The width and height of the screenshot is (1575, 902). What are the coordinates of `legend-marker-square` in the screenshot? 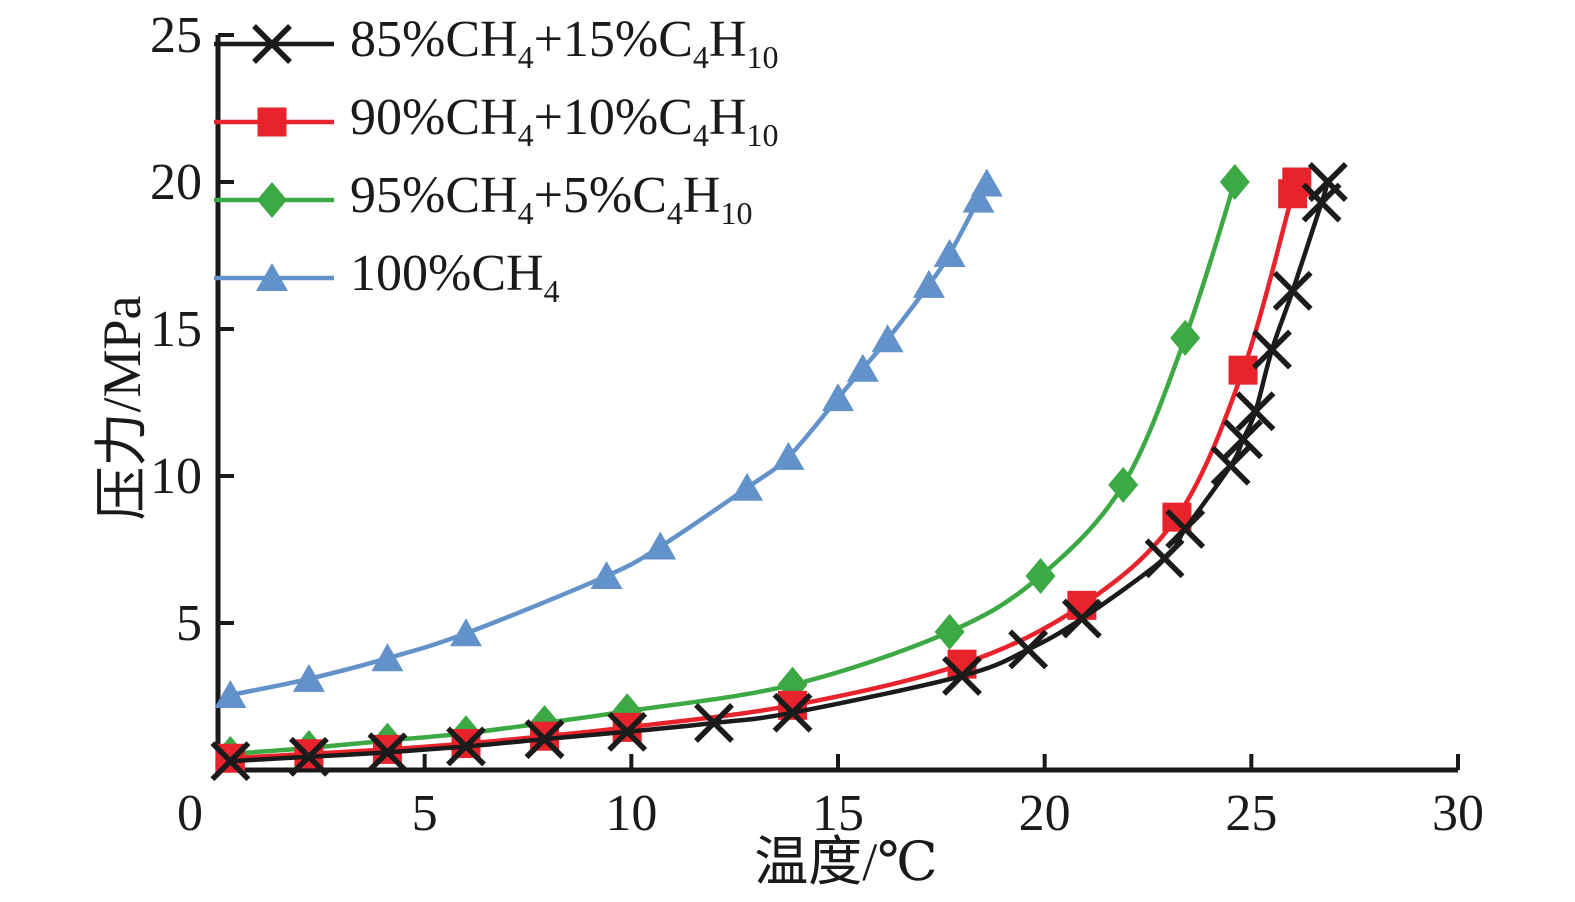 It's located at (274, 122).